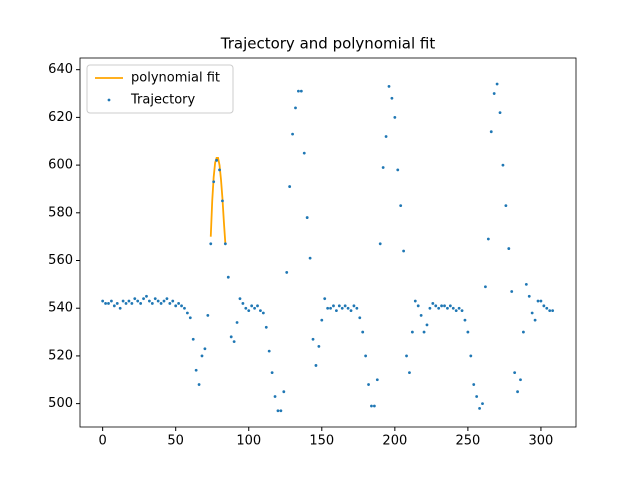 This screenshot has height=484, width=640. Describe the element at coordinates (60, 117) in the screenshot. I see `y-tick-label: 620` at that location.